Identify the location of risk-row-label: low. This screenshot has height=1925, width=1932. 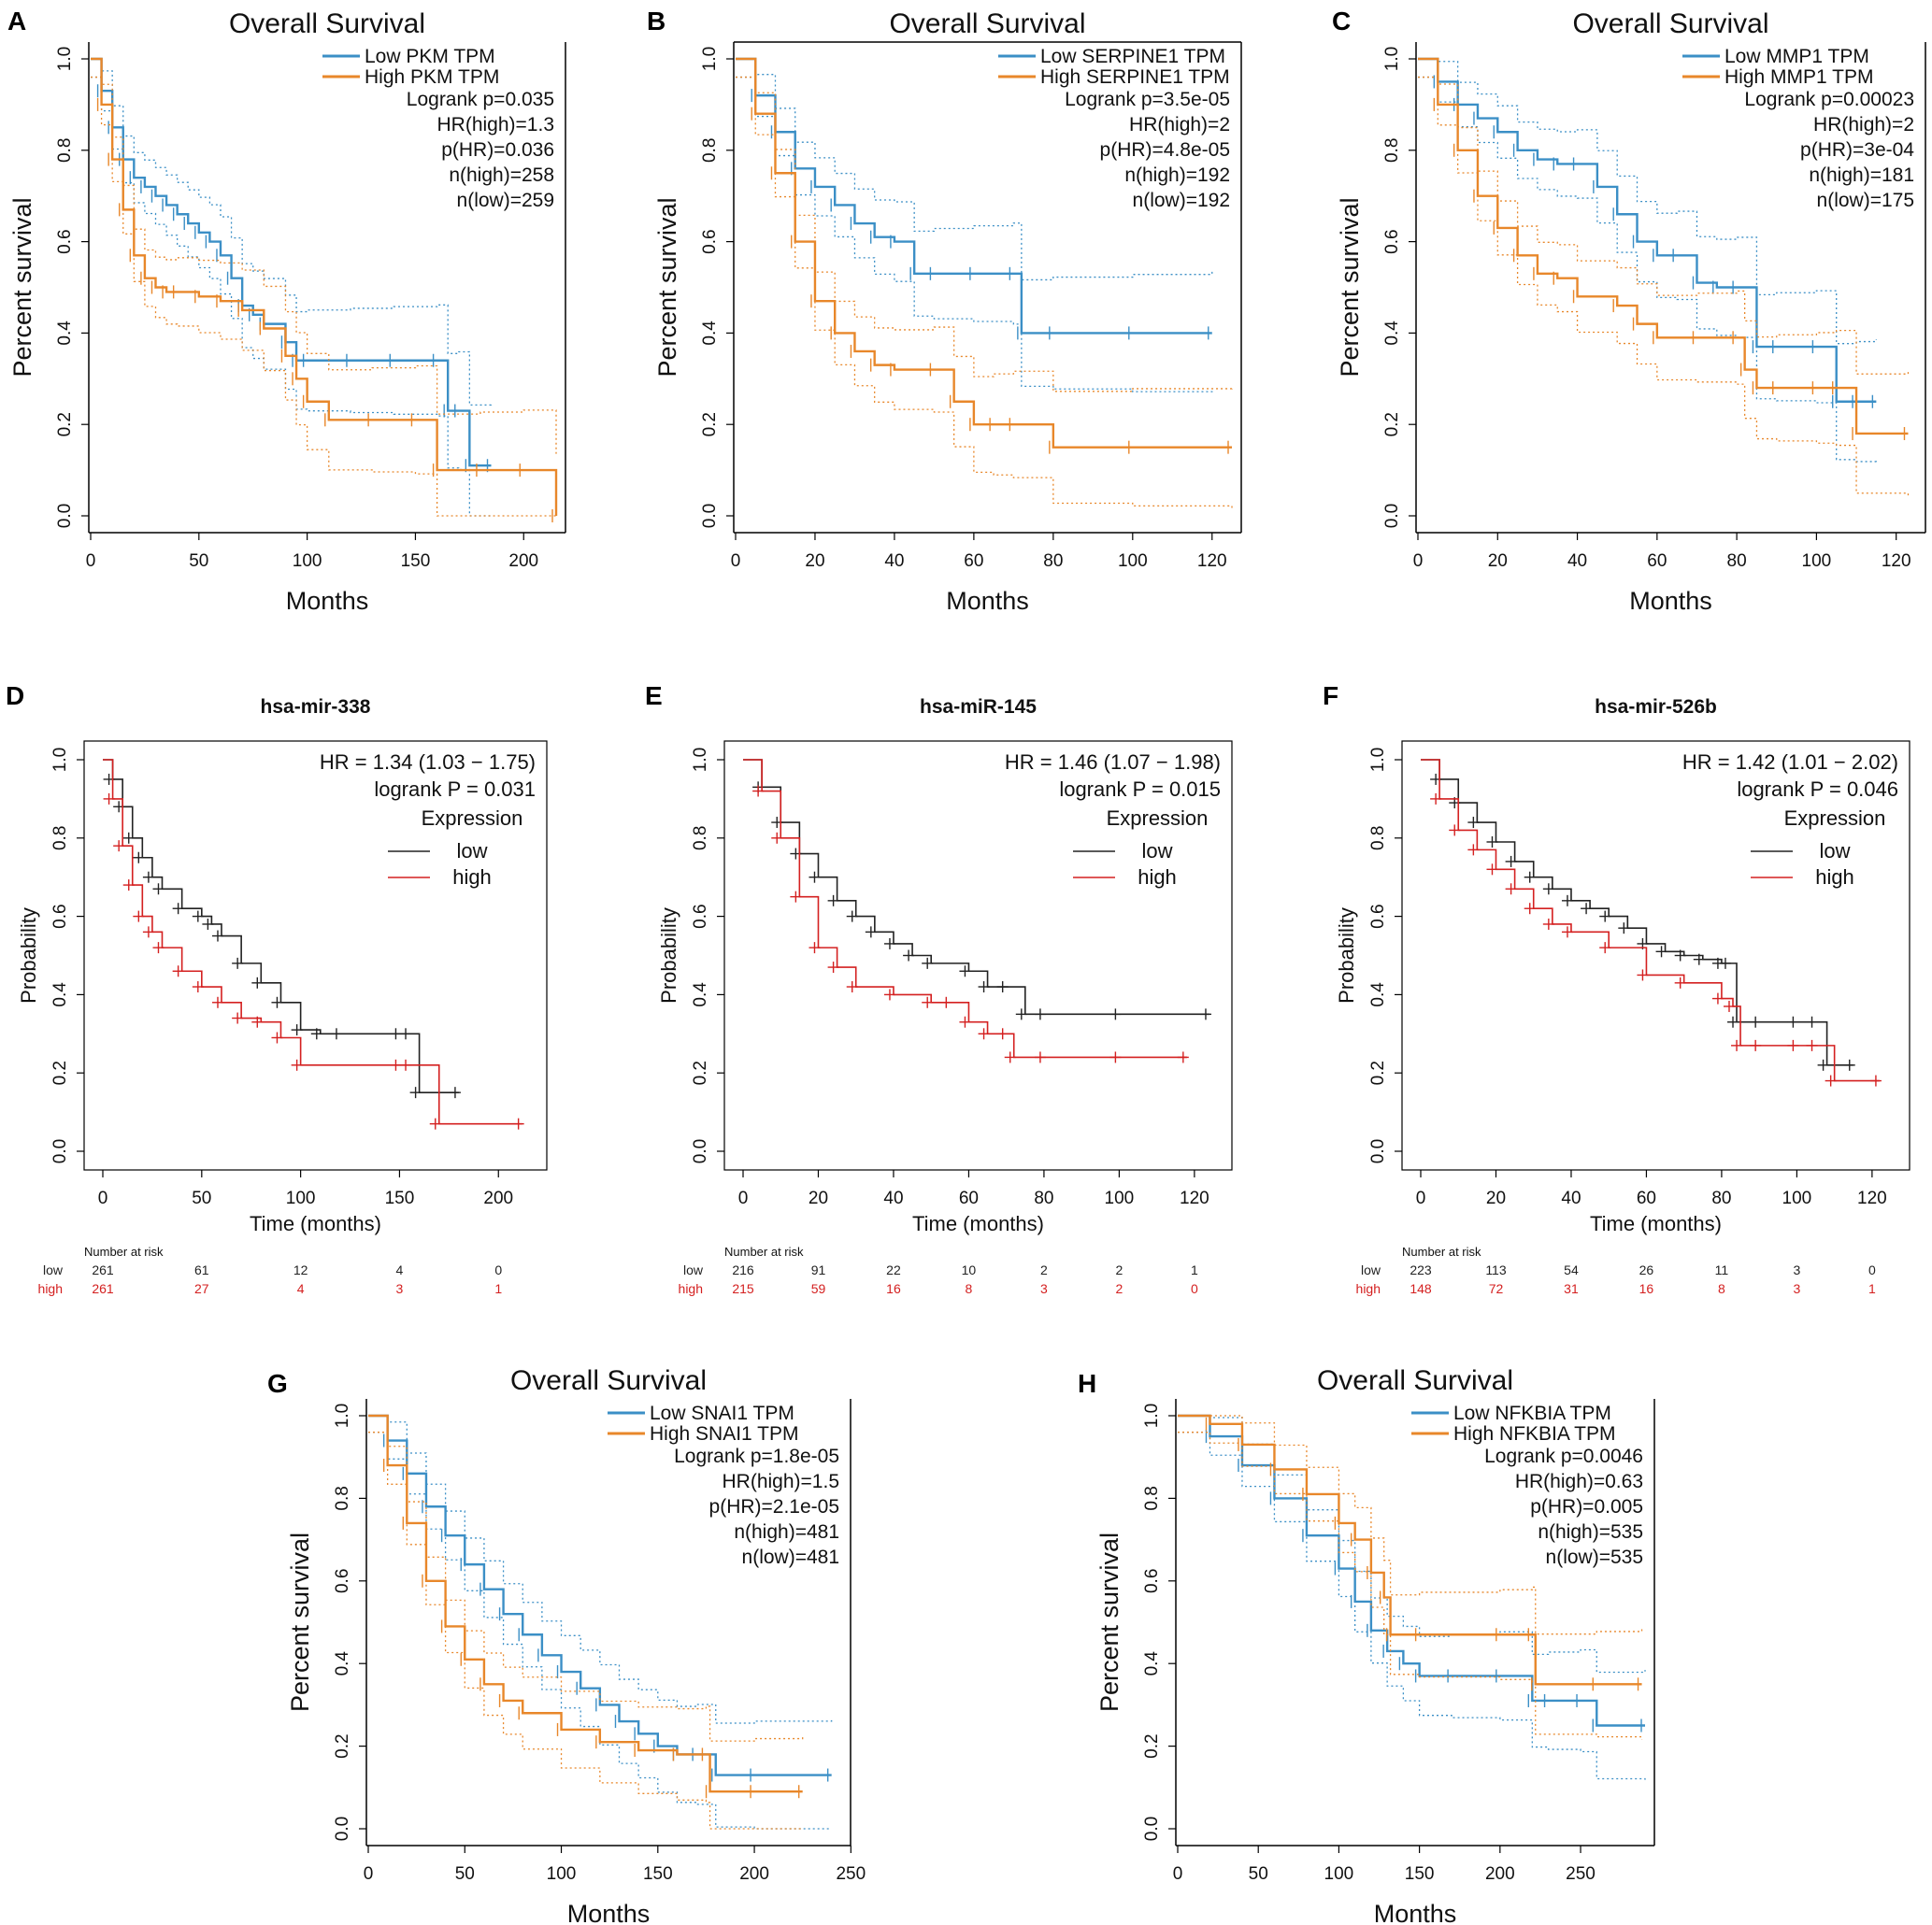
(1371, 1269).